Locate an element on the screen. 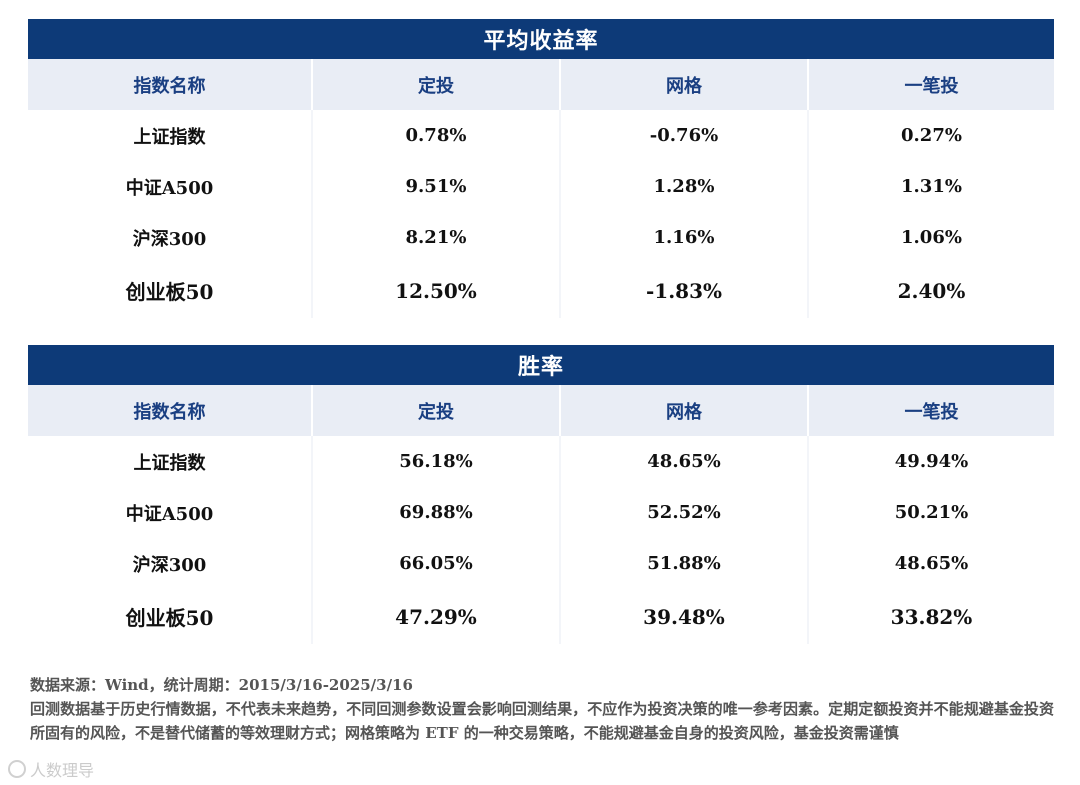 This screenshot has width=1080, height=785. cell-value: 39.48% is located at coordinates (684, 616).